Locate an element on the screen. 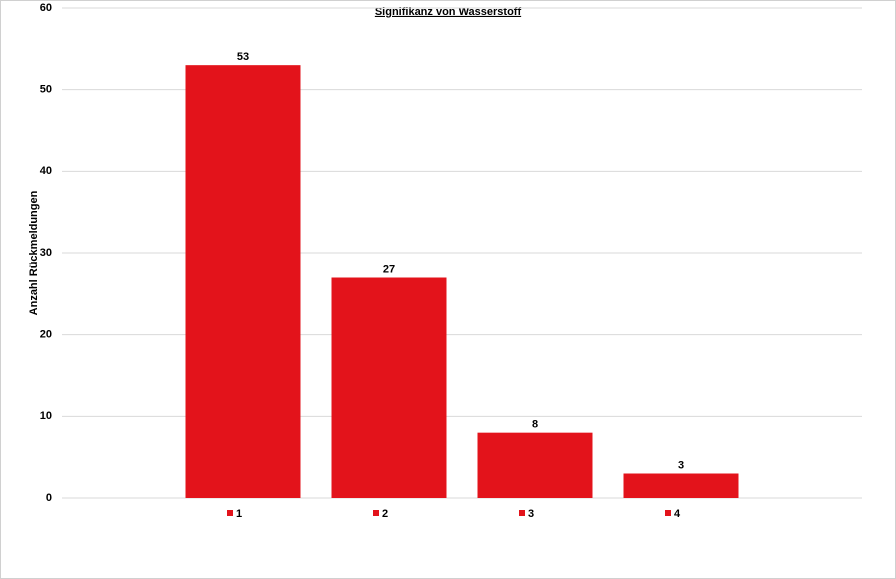 Image resolution: width=896 pixels, height=579 pixels. data-label: 3 is located at coordinates (681, 465).